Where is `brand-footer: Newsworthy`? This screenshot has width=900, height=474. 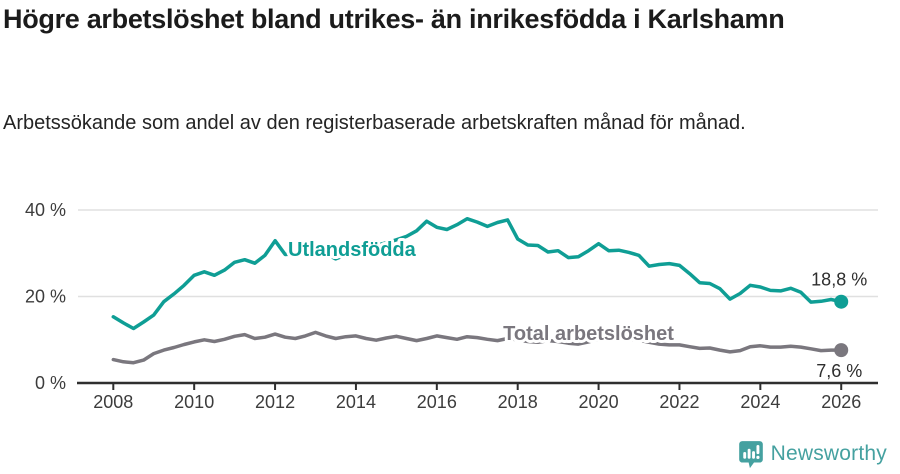 brand-footer: Newsworthy is located at coordinates (812, 454).